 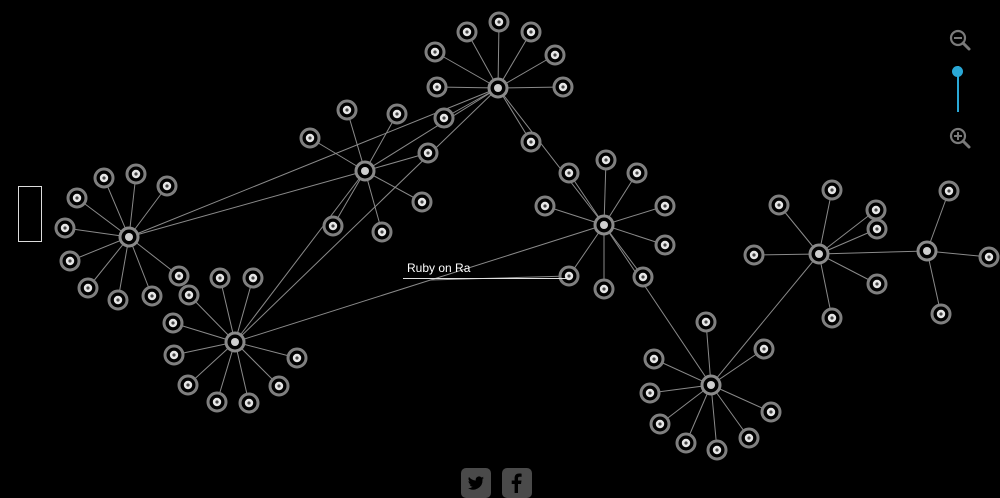 I want to click on facebook-share-button, so click(x=517, y=483).